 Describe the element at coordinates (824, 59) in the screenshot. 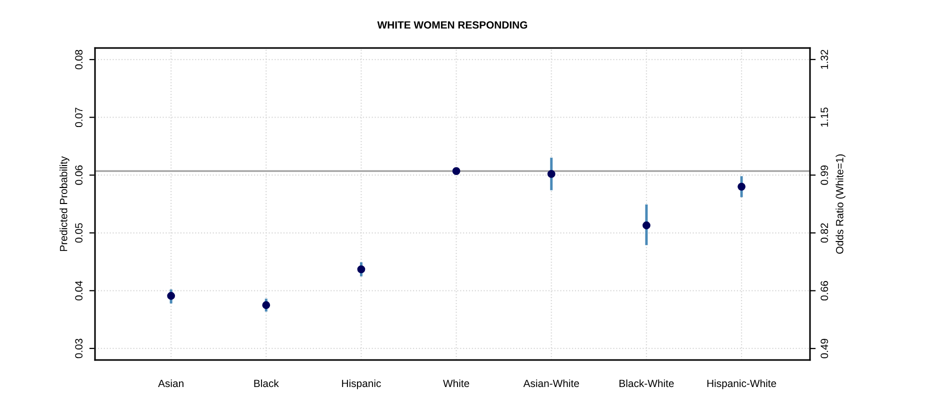

I see `y2-tick-label: 1.32` at that location.